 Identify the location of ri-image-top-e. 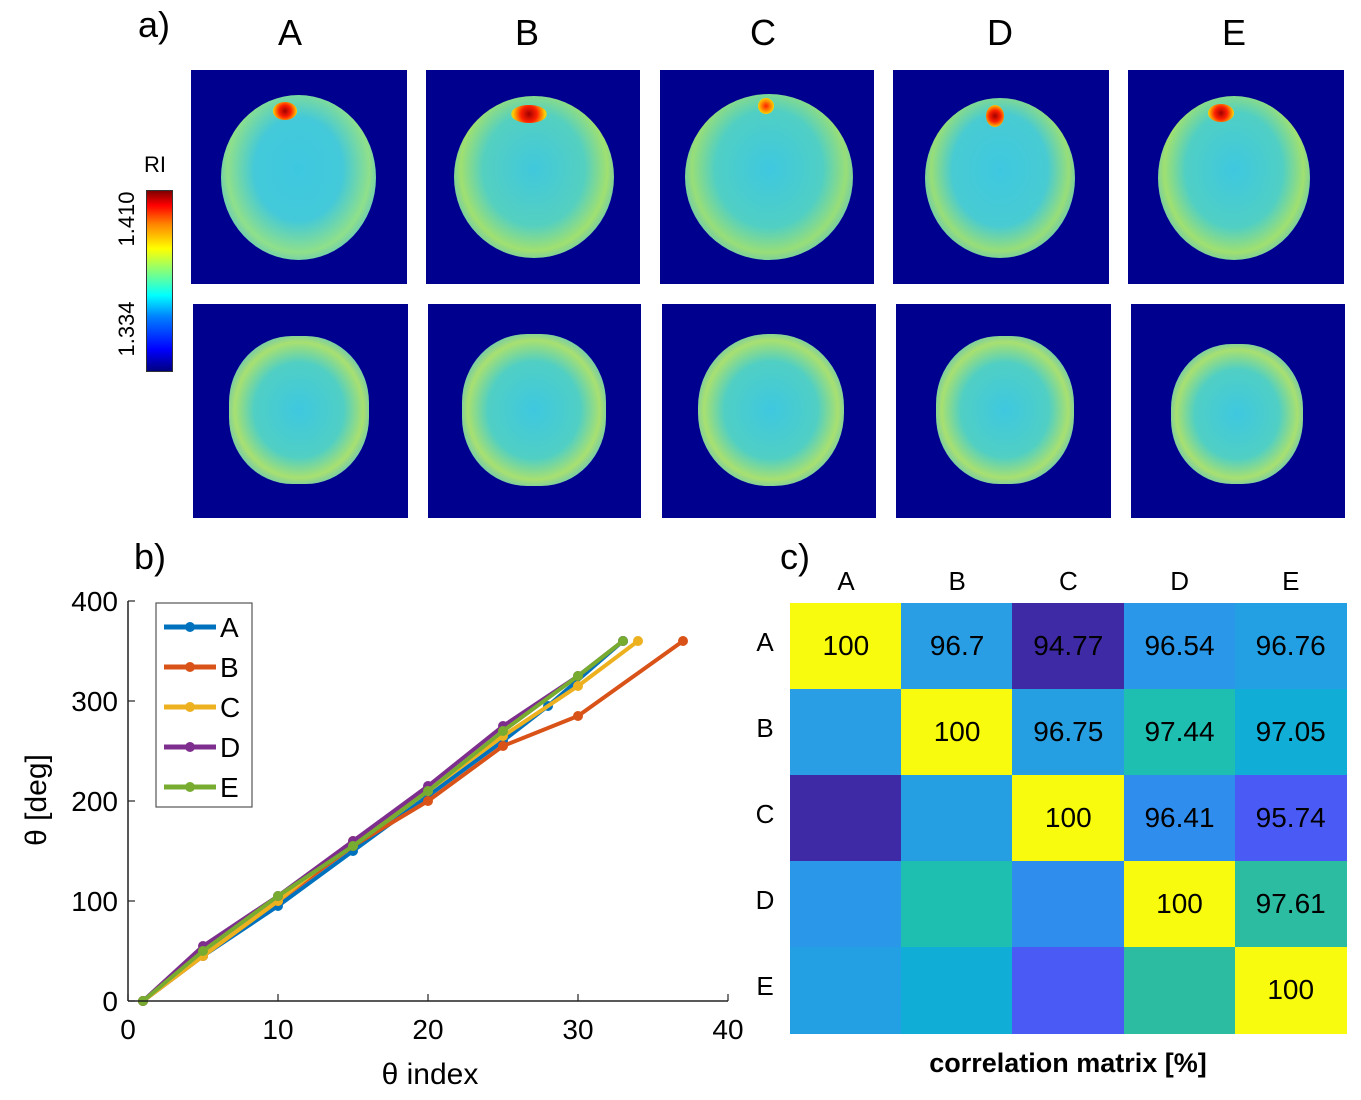
(1236, 177).